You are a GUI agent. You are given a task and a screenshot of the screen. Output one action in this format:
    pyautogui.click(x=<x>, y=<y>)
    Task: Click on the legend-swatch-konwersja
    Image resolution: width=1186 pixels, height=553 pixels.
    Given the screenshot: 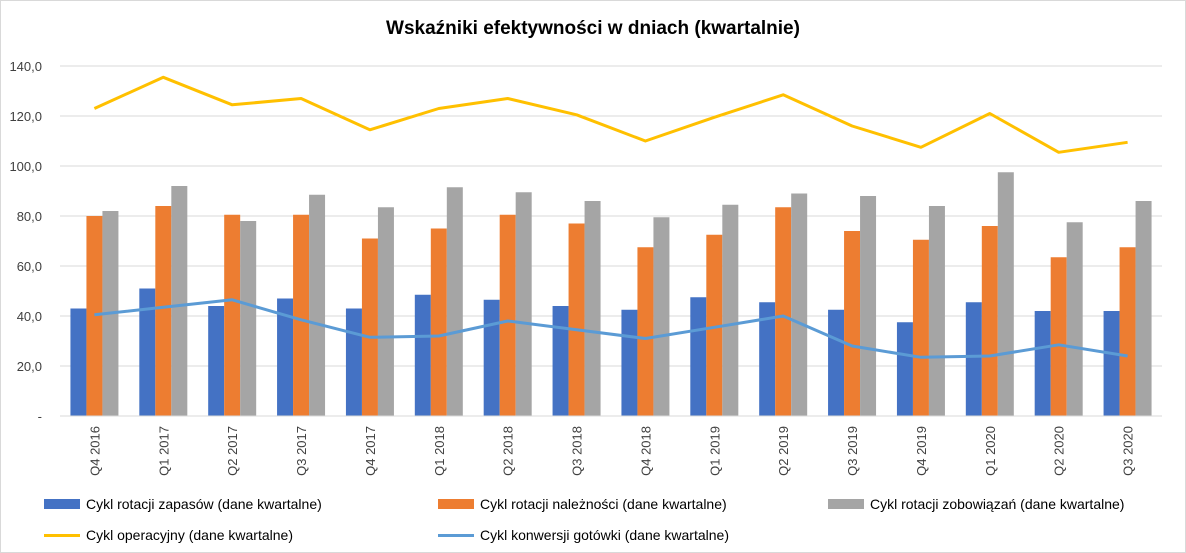 What is the action you would take?
    pyautogui.click(x=456, y=535)
    